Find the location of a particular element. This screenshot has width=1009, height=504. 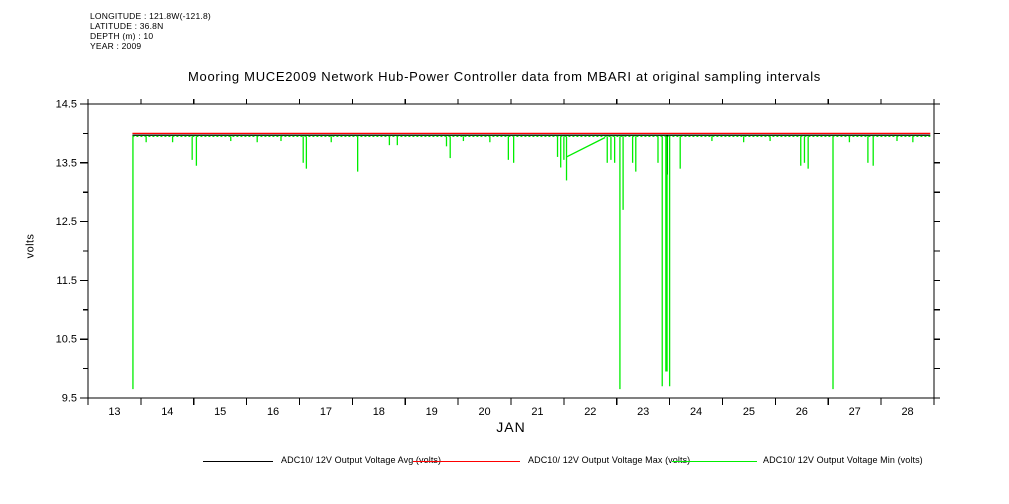

svg-text: 24 is located at coordinates (696, 412).